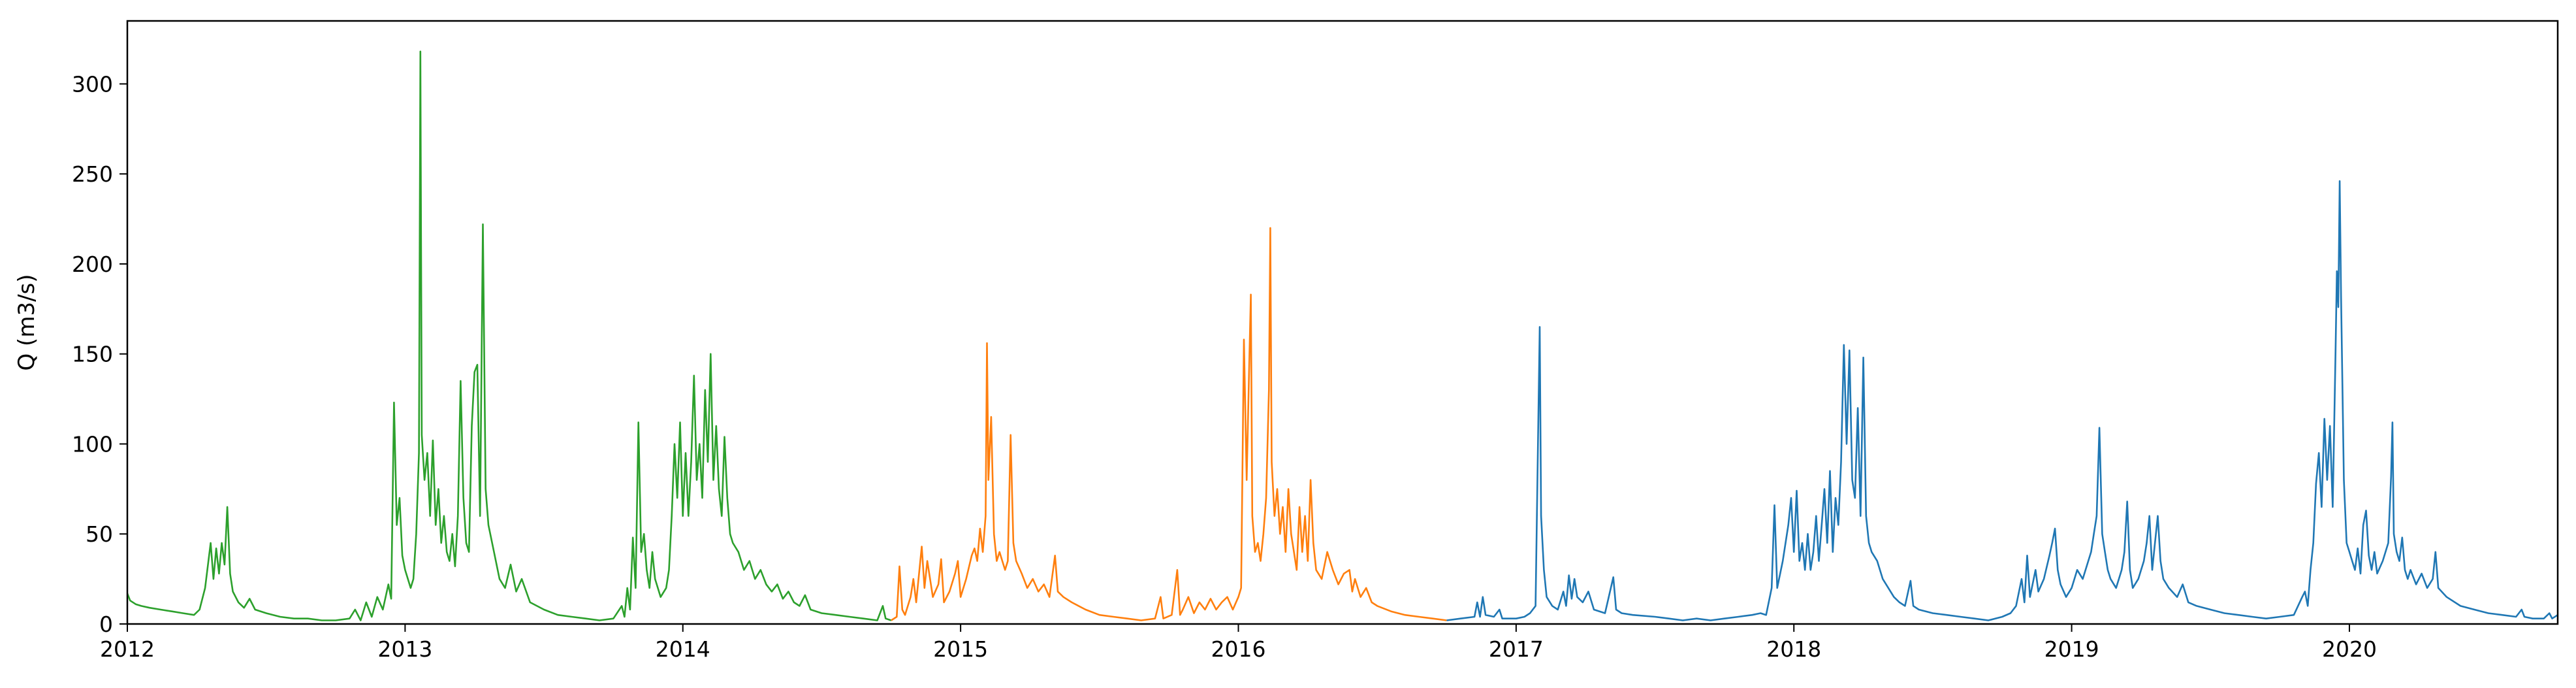  I want to click on x-tick-label: 2016, so click(1238, 649).